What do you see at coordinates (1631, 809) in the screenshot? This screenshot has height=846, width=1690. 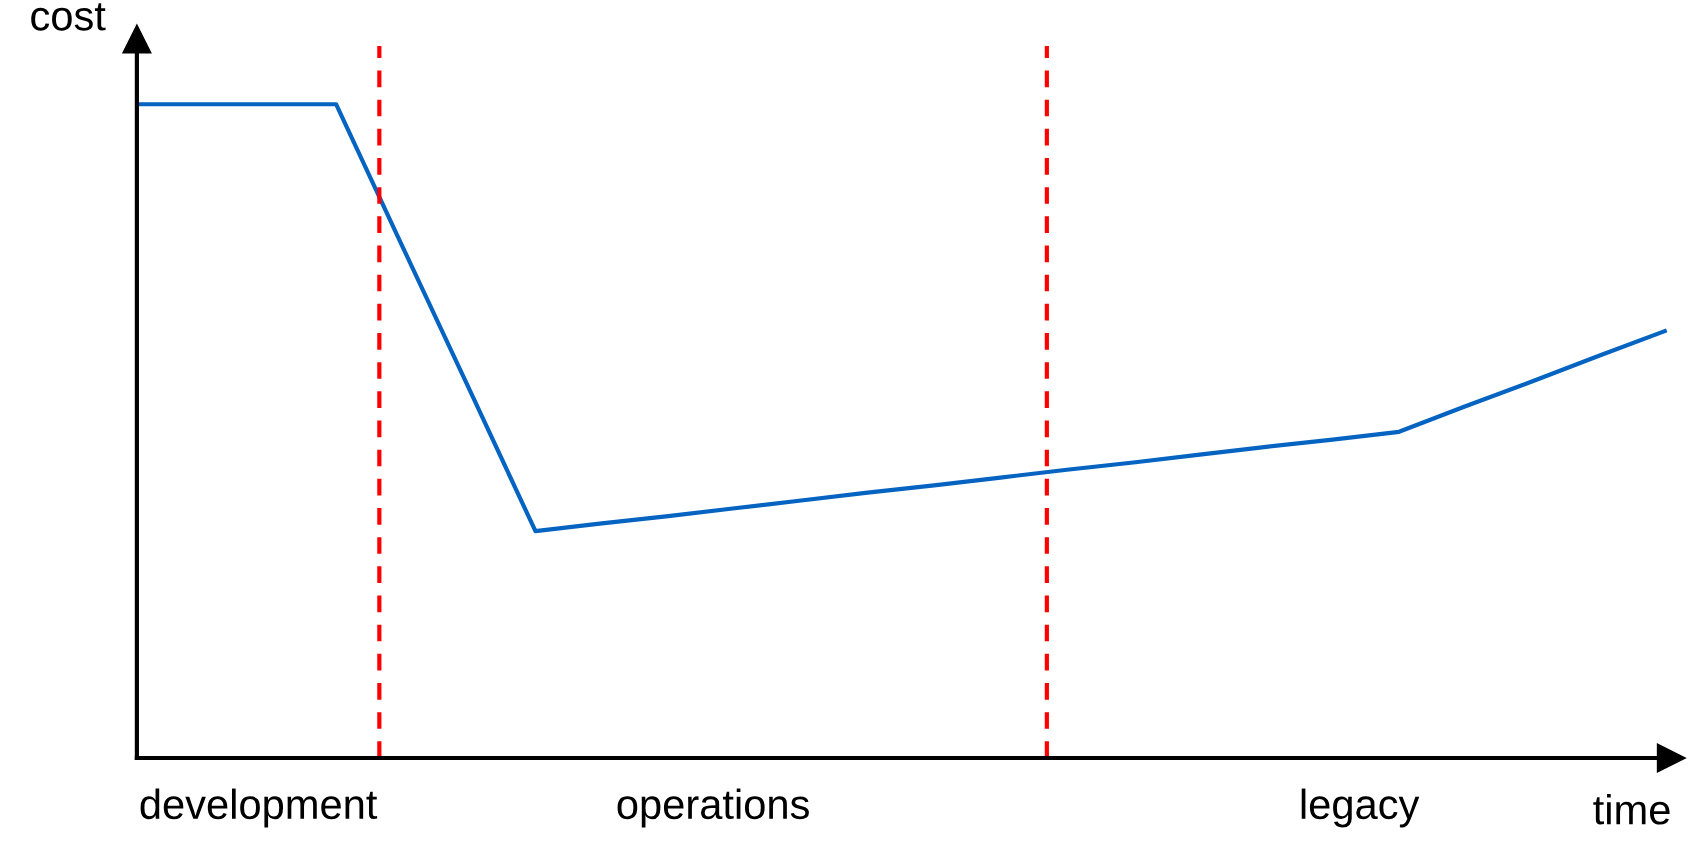 I see `x-axis-title: time` at bounding box center [1631, 809].